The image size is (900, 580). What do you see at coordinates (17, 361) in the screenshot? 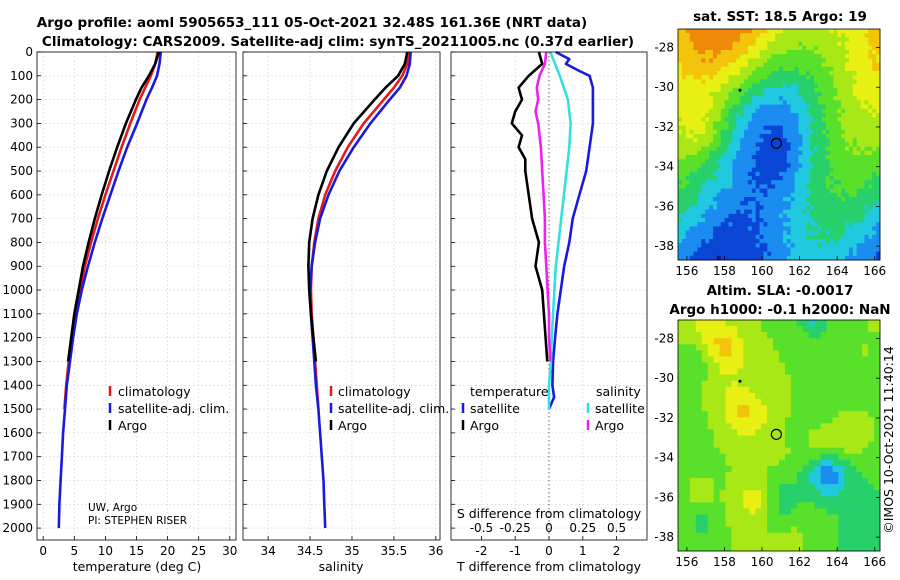
I see `y-tick-label: 1300` at bounding box center [17, 361].